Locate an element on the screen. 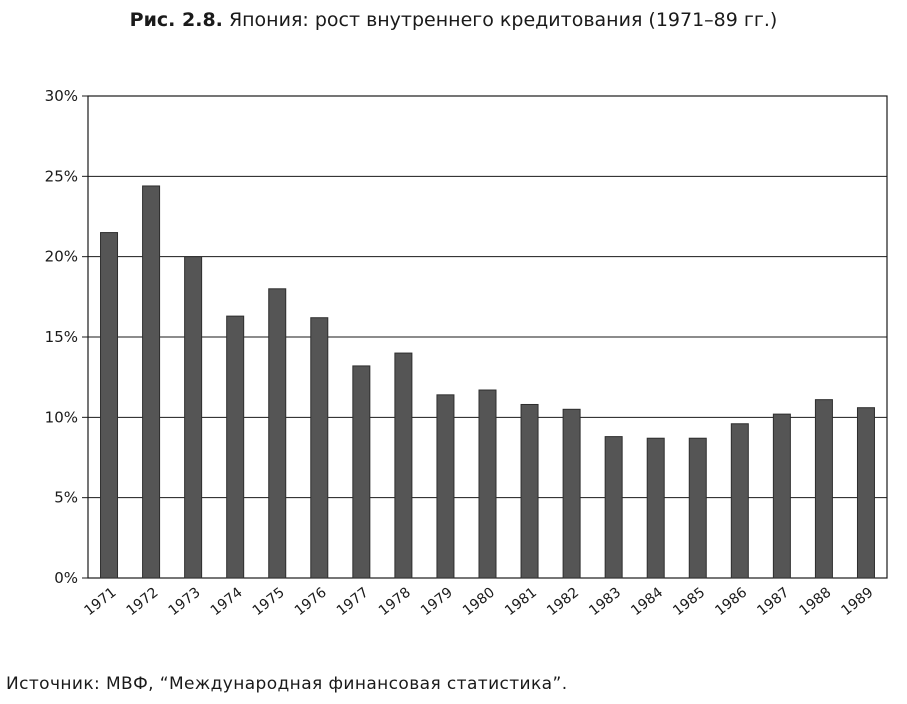 The height and width of the screenshot is (704, 907). x-tick-label: 1971 is located at coordinates (101, 602).